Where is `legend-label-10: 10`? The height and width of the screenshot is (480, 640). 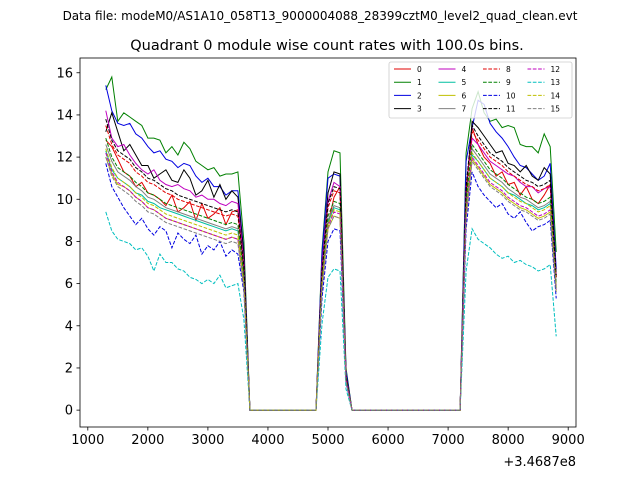 legend-label-10: 10 is located at coordinates (511, 95).